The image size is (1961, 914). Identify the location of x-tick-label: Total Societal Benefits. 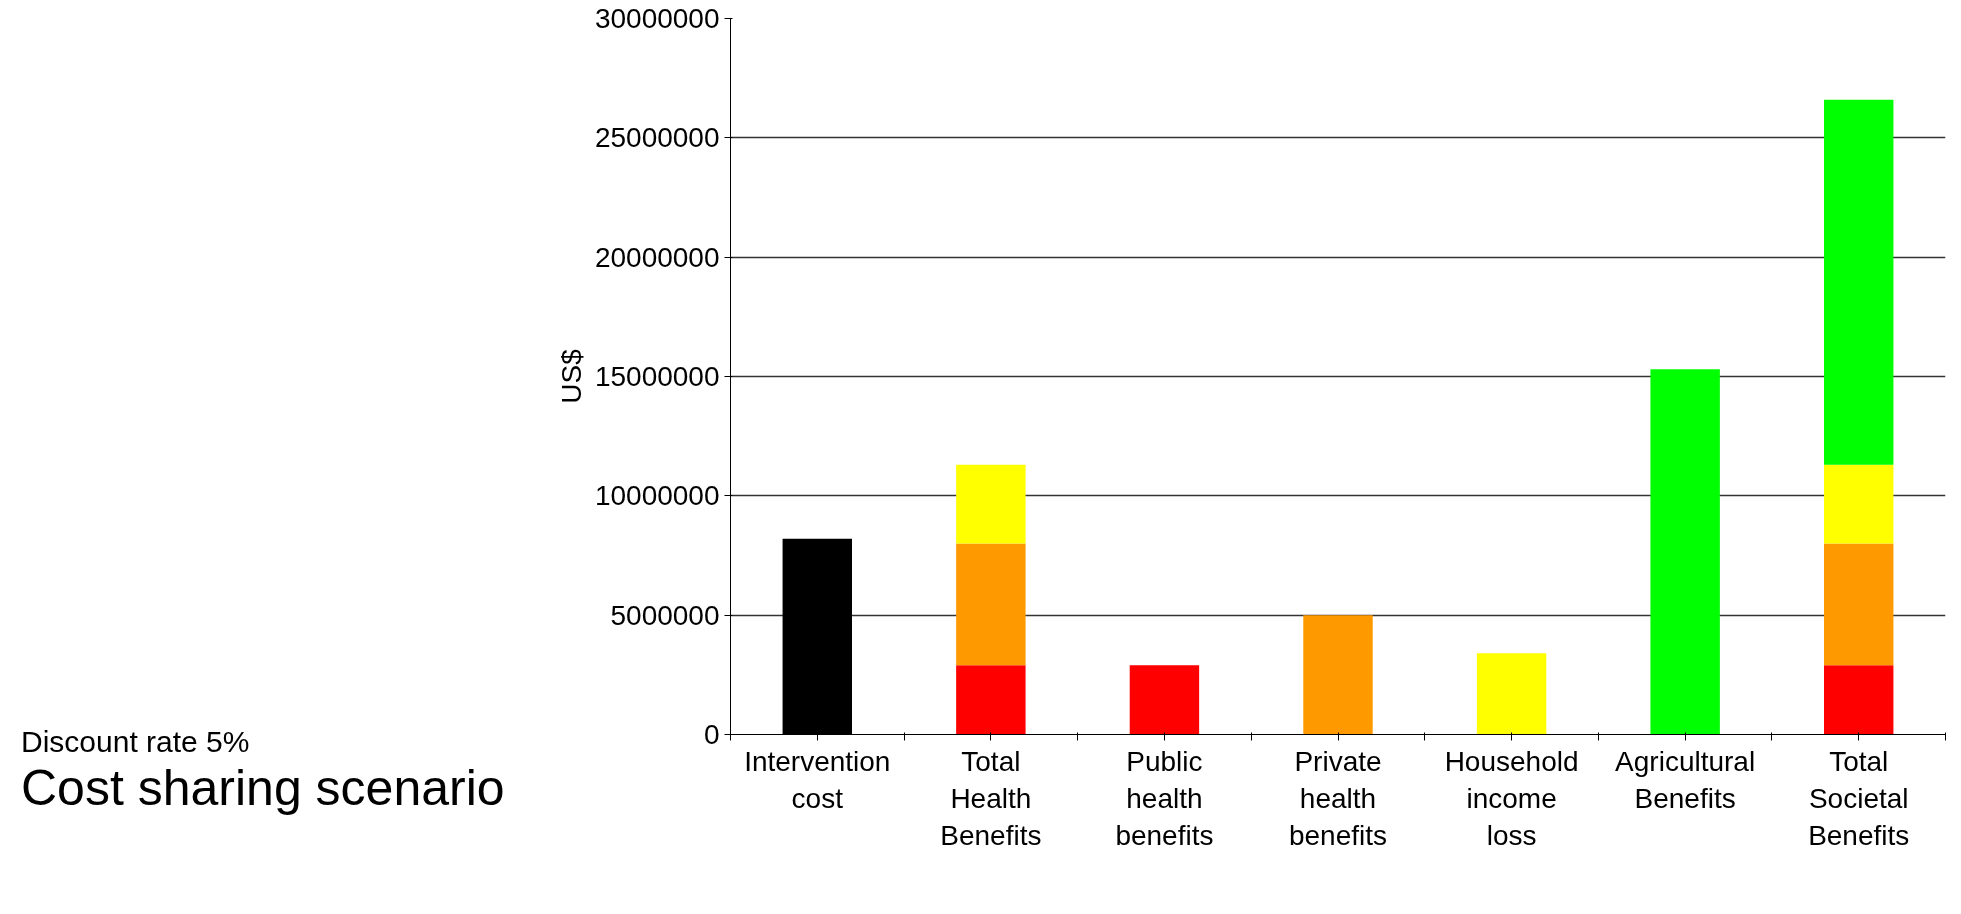
(1859, 798).